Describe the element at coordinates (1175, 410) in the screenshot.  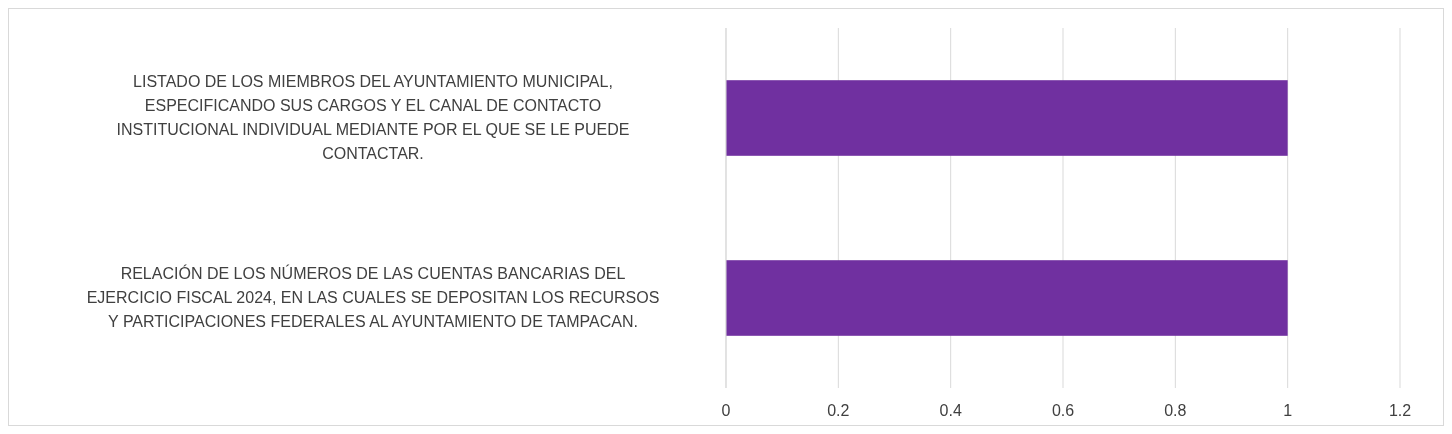
I see `x-tick-label: 0.8` at that location.